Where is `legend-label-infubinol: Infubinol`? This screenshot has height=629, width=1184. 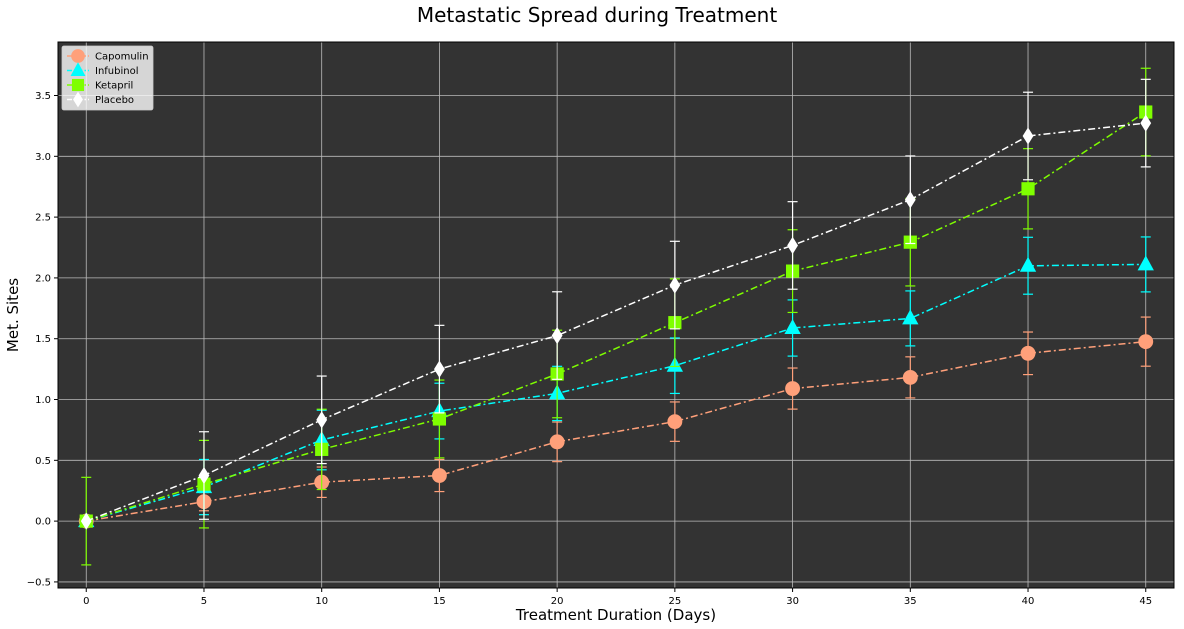 legend-label-infubinol: Infubinol is located at coordinates (117, 71).